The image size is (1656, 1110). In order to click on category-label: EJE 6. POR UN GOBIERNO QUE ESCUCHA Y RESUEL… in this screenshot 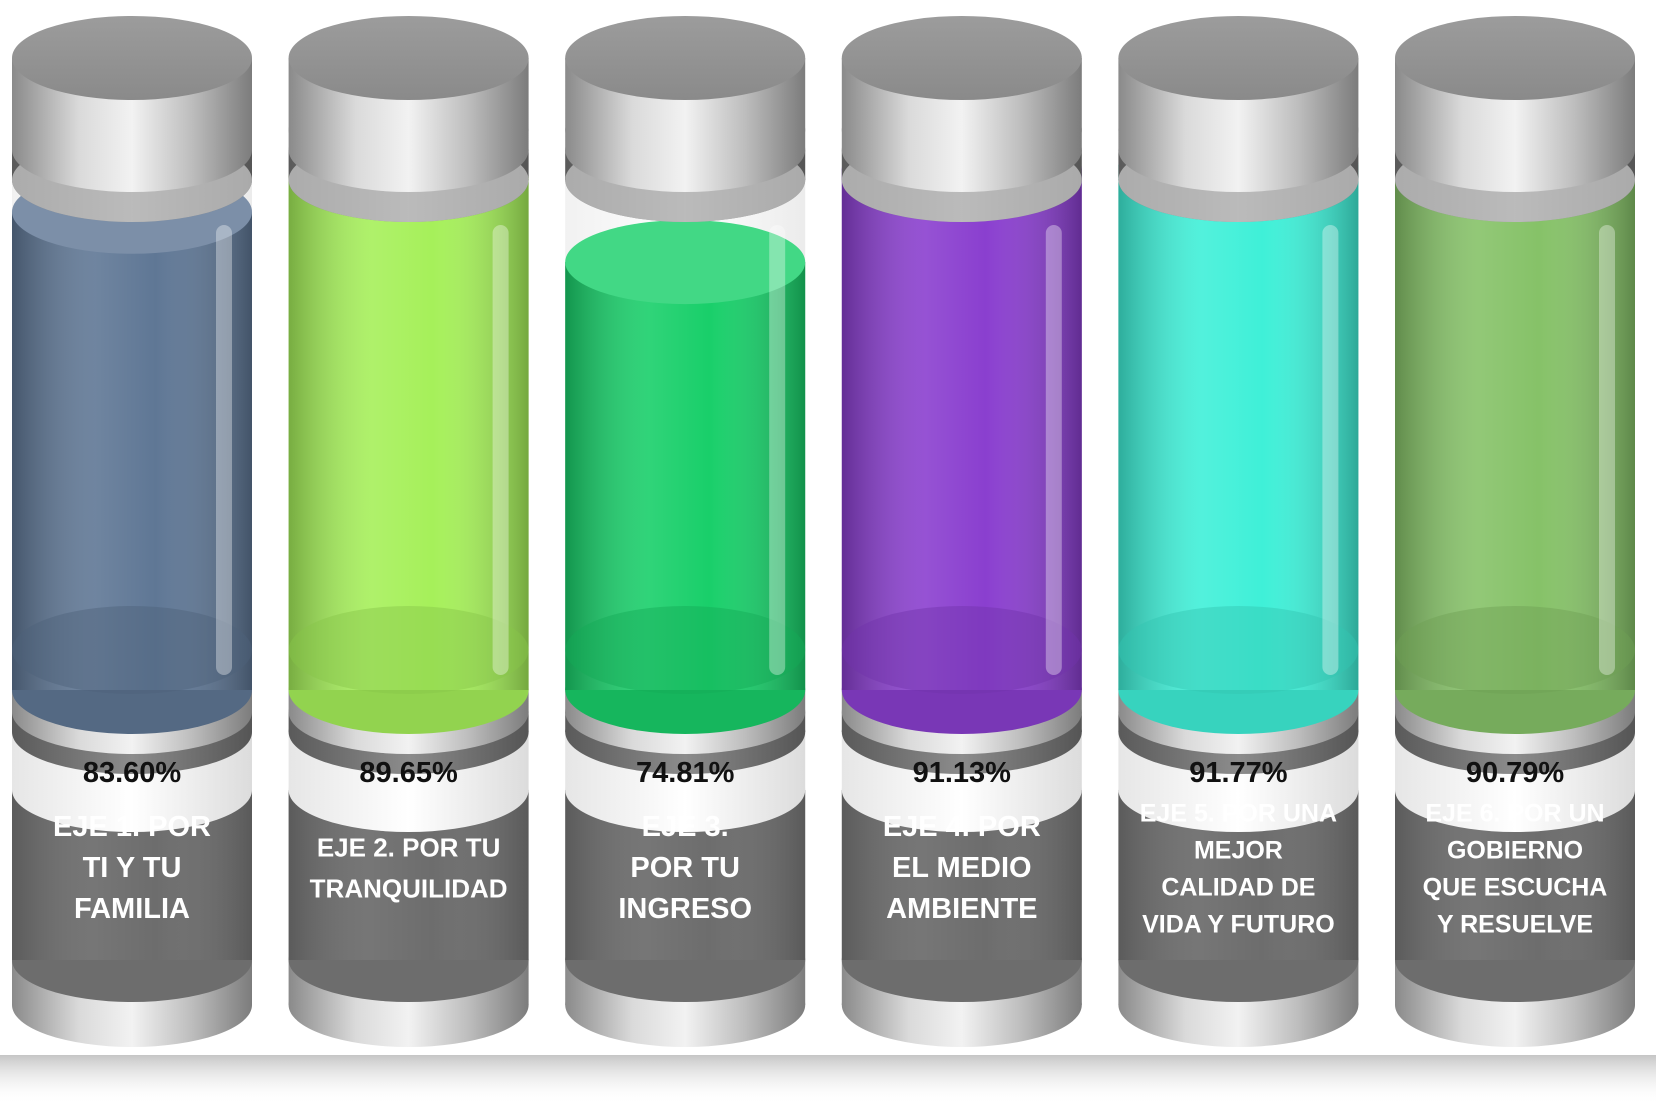, I will do `click(1515, 869)`.